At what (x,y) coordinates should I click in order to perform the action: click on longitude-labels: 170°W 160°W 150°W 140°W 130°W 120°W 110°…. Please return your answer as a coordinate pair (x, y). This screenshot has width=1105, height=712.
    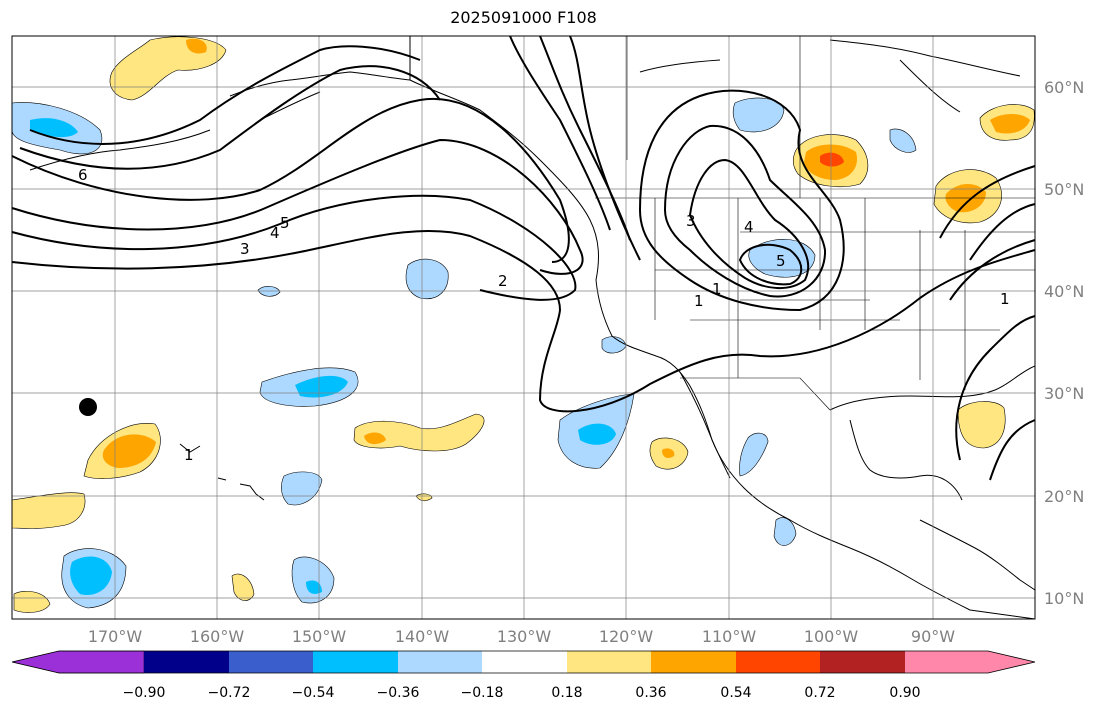
    Looking at the image, I should click on (521, 636).